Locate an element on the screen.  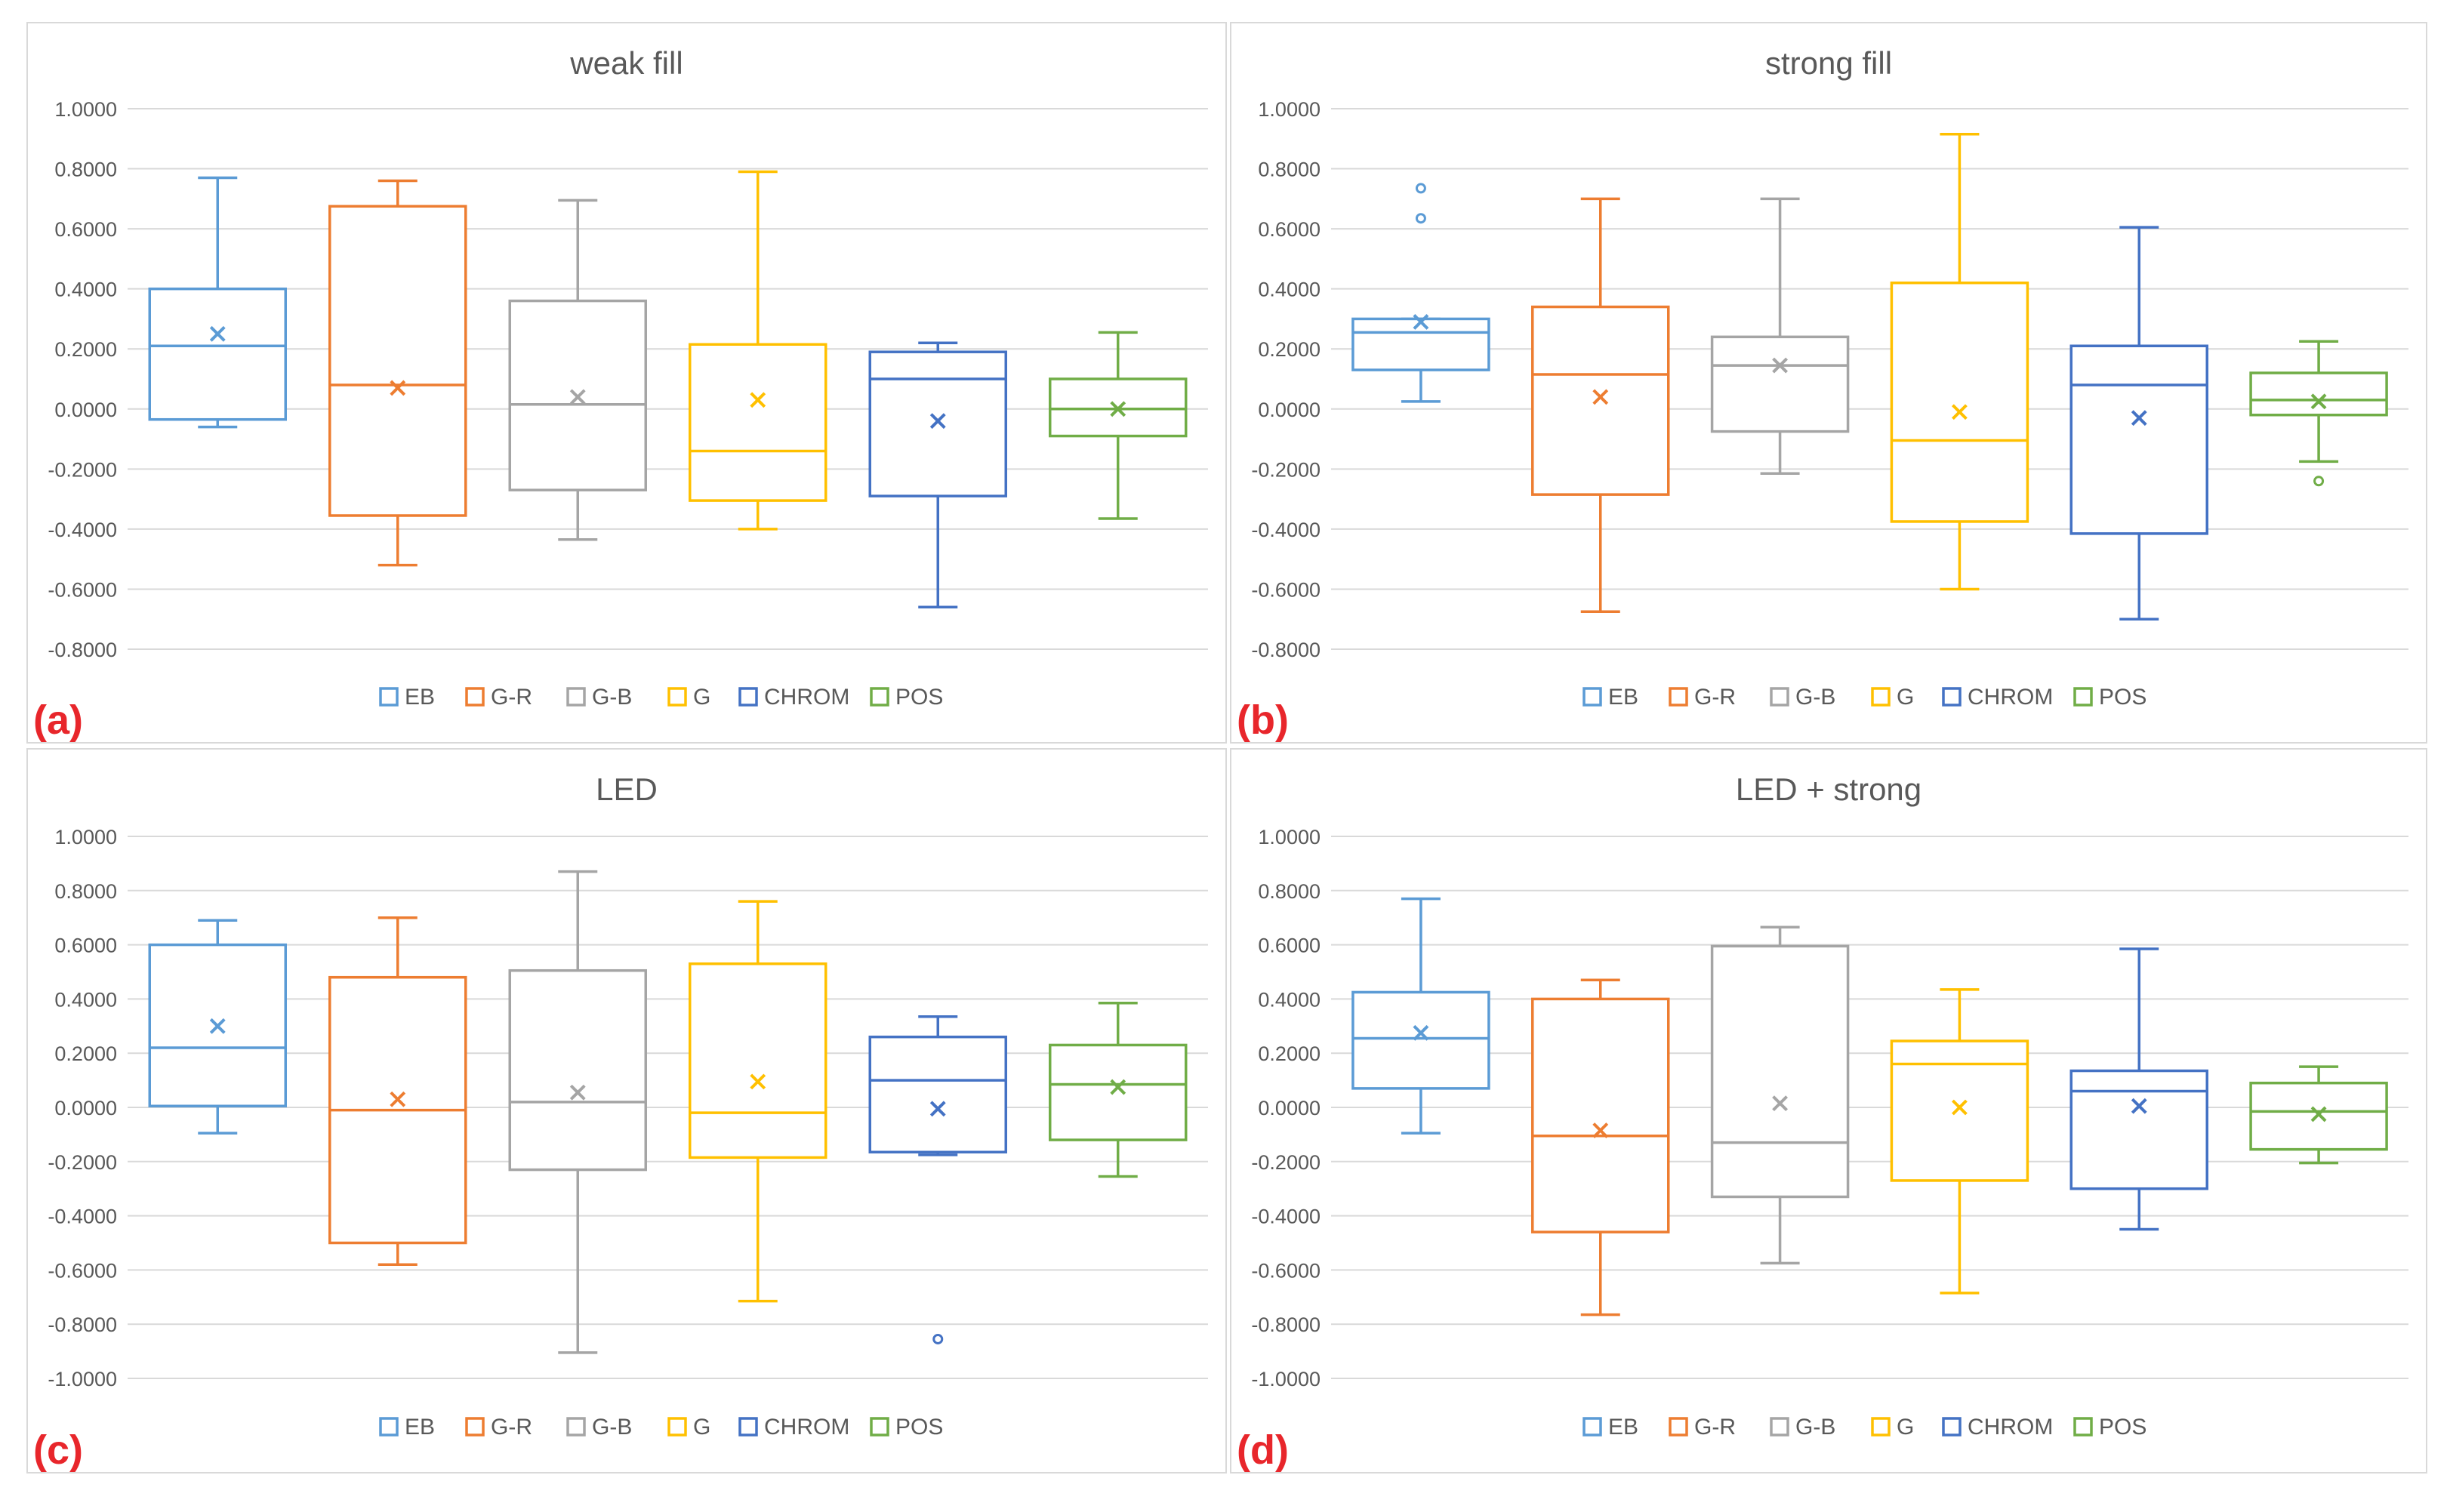
box-pos is located at coordinates (2318, 1115).